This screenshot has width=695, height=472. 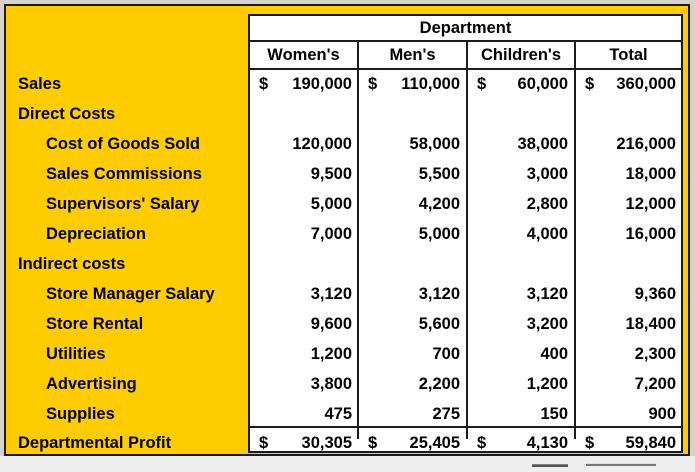 I want to click on cell-value: 12,000, so click(x=650, y=204).